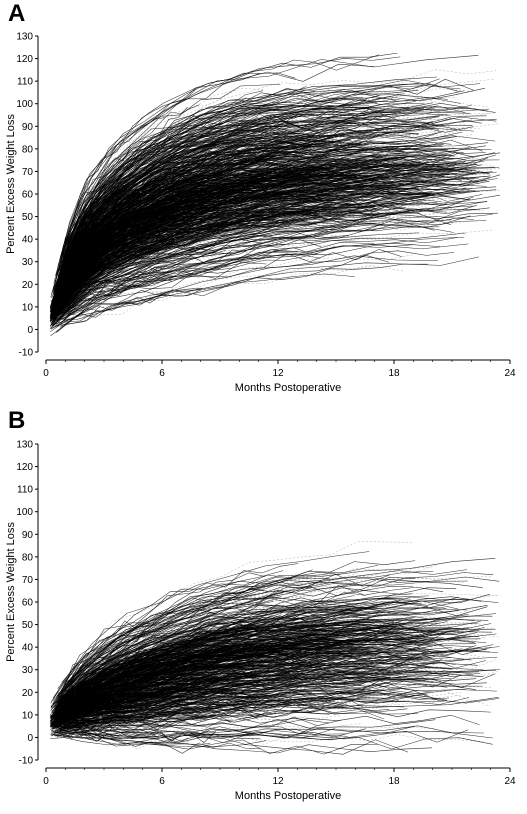 The height and width of the screenshot is (814, 527). I want to click on y-tick-label: 100, so click(24, 104).